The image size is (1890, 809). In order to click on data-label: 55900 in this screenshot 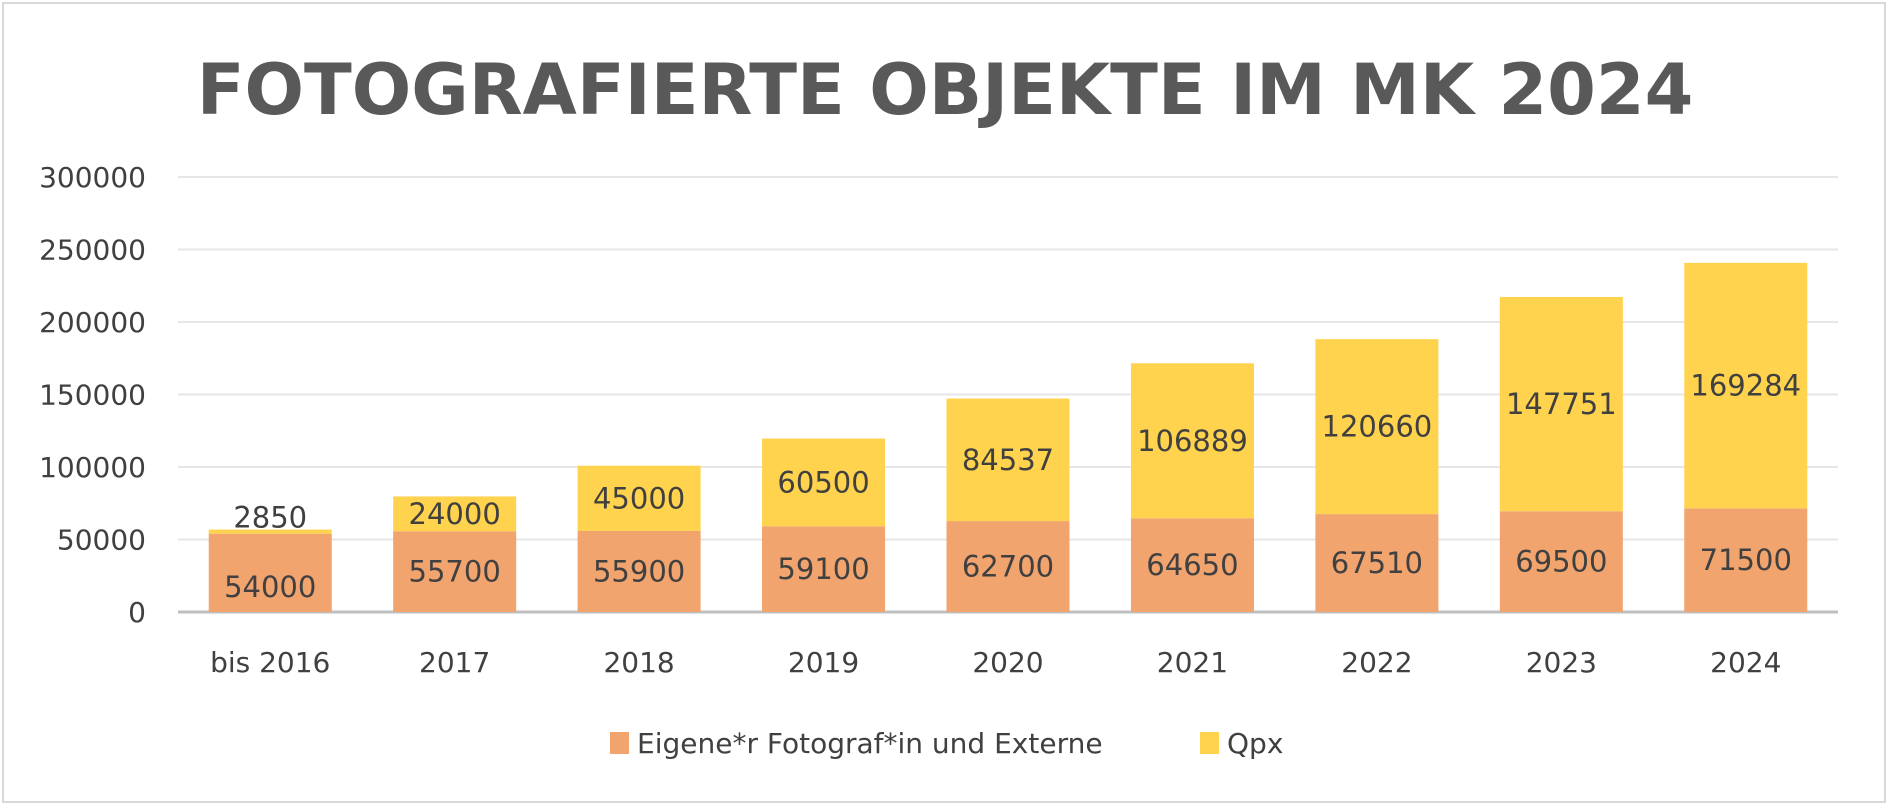, I will do `click(639, 571)`.